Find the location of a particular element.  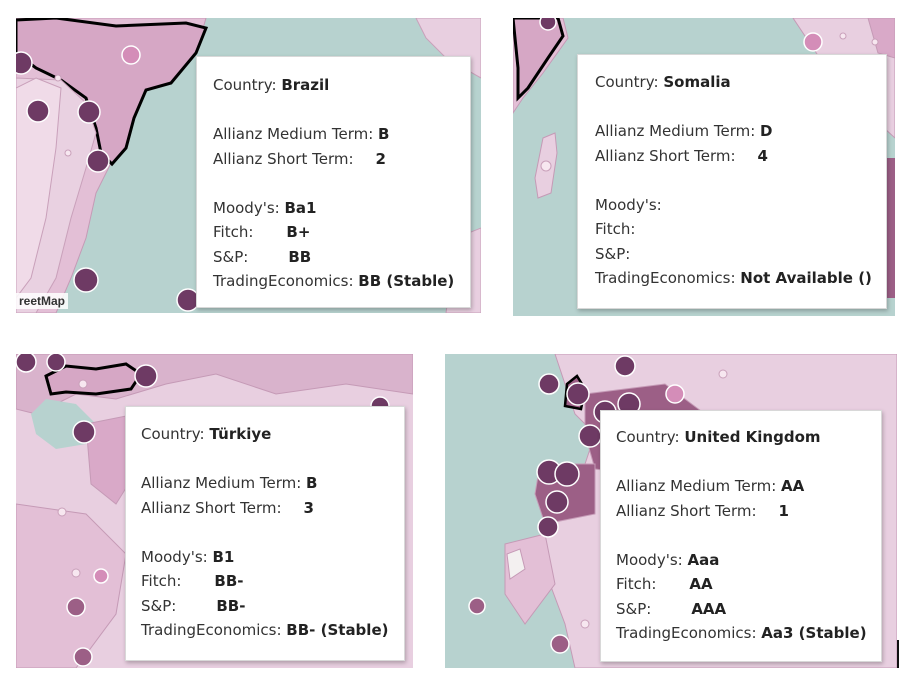

country-value: United Kingdom is located at coordinates (752, 437).